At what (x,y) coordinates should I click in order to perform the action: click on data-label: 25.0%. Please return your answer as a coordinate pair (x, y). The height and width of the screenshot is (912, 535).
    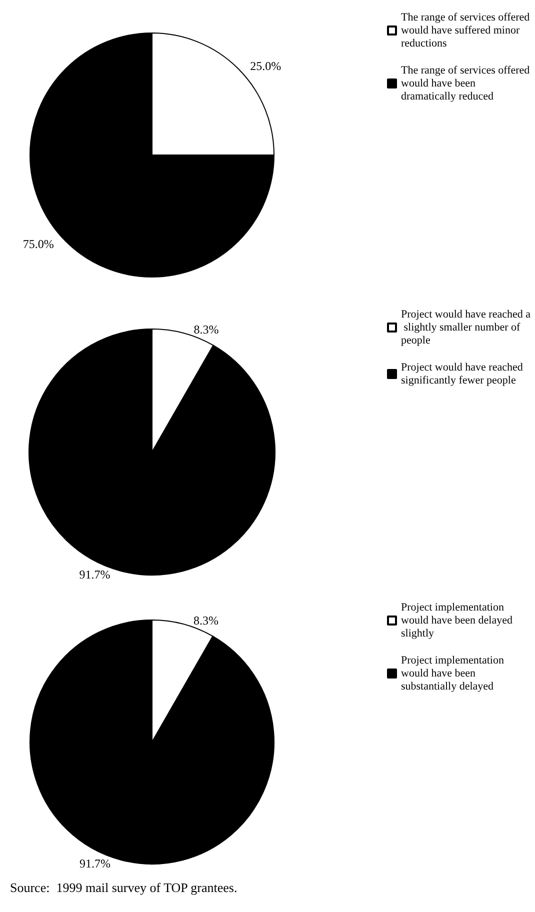
    Looking at the image, I should click on (266, 65).